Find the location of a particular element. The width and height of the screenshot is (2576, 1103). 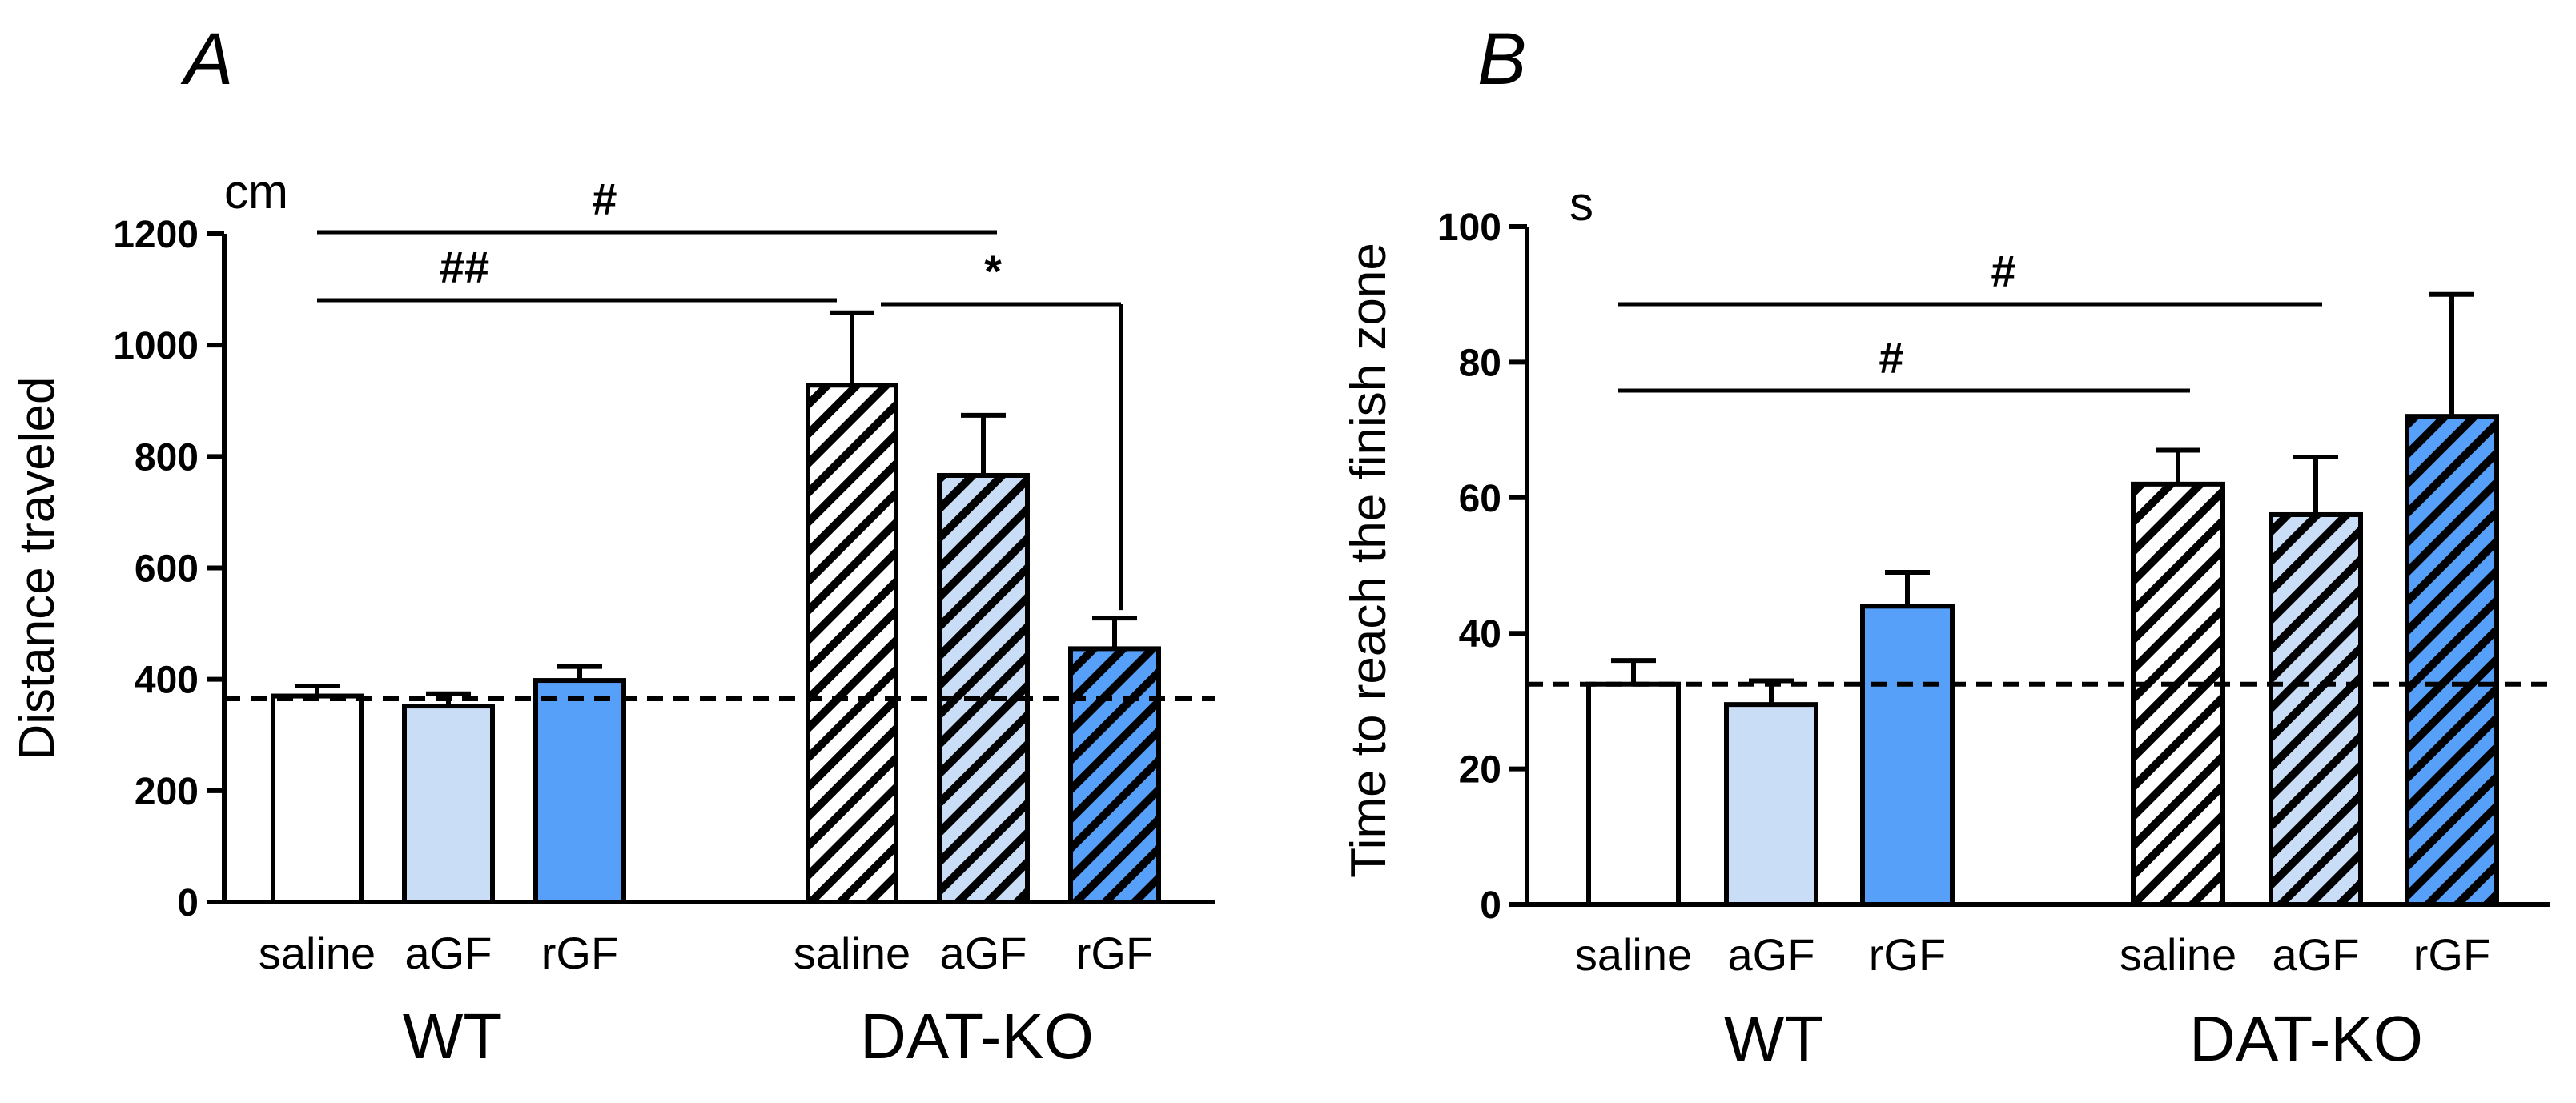

significance-label: ## is located at coordinates (464, 267).